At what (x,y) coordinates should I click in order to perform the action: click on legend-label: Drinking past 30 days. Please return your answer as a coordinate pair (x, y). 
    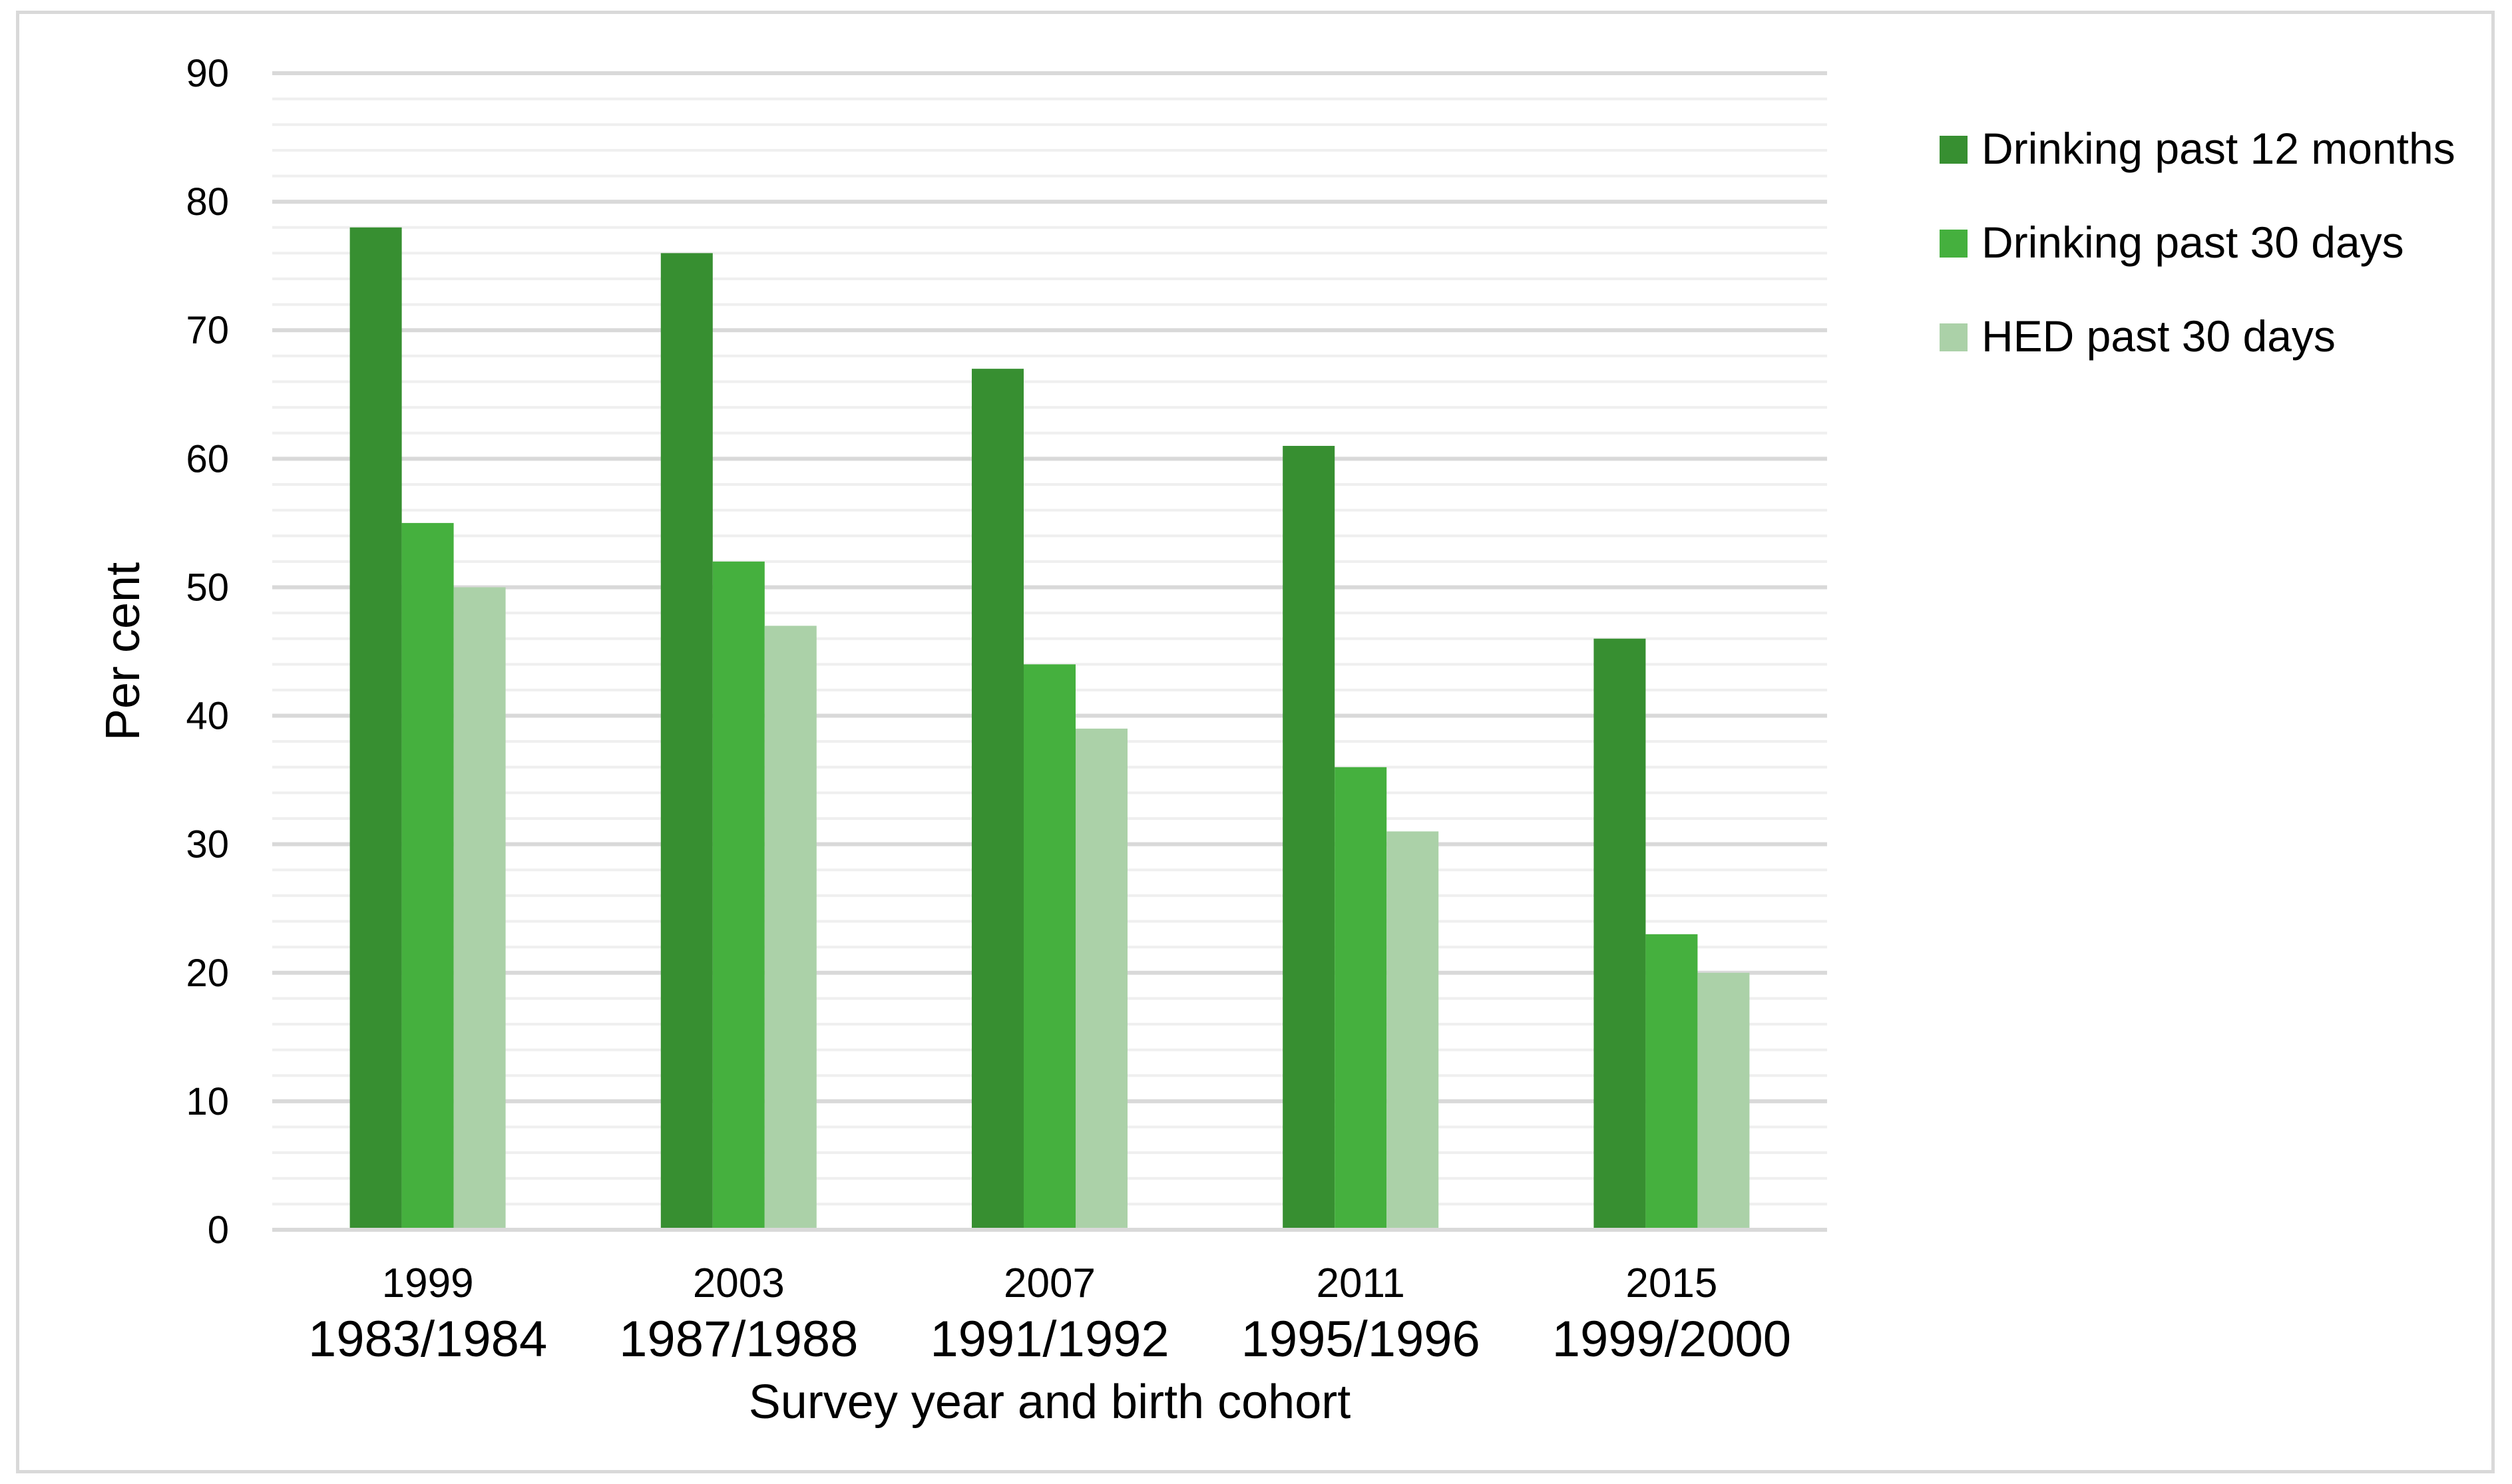
    Looking at the image, I should click on (2193, 242).